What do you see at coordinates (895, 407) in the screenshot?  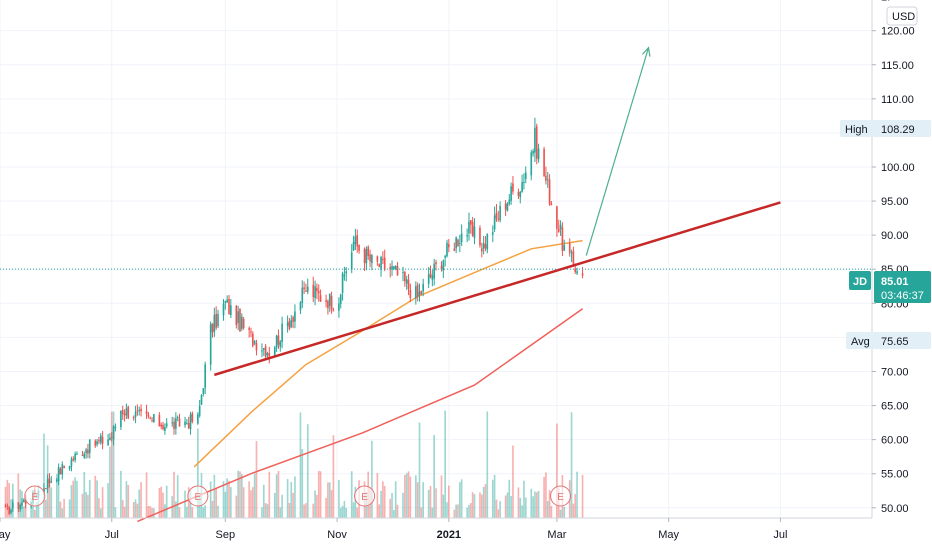 I see `y-tick-label: 65.00` at bounding box center [895, 407].